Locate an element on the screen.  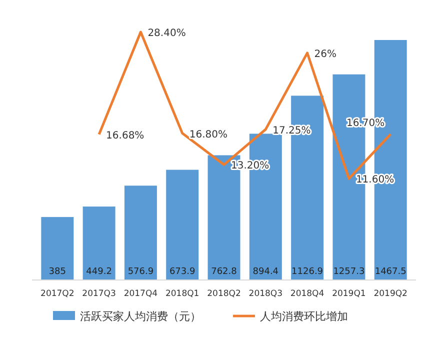
data-label: 673.9 is located at coordinates (182, 272).